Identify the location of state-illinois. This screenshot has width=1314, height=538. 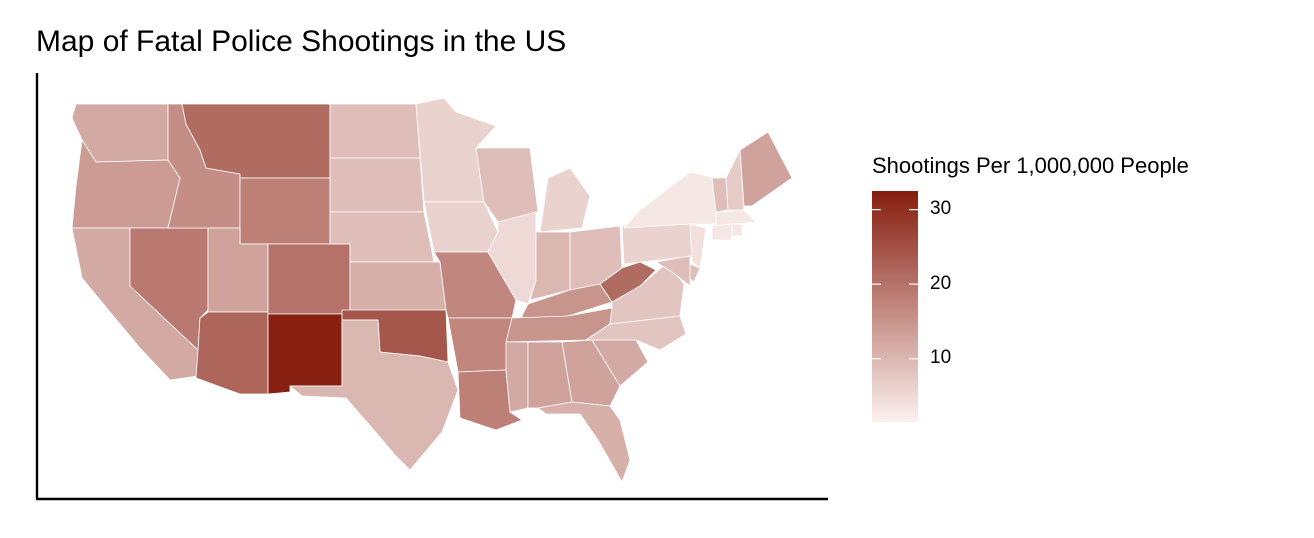
(512, 258).